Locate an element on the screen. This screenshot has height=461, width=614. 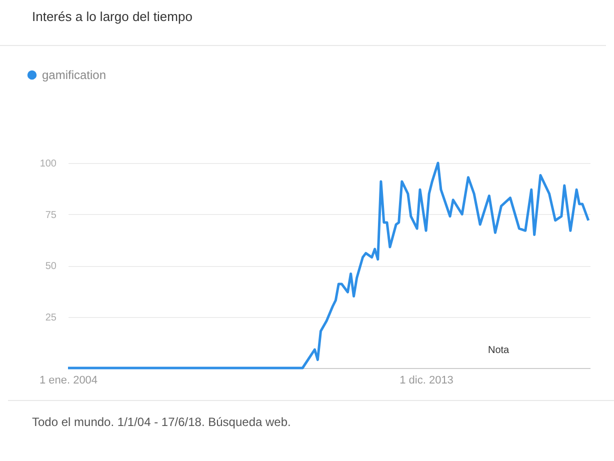
y-tick-label: 50 is located at coordinates (51, 266).